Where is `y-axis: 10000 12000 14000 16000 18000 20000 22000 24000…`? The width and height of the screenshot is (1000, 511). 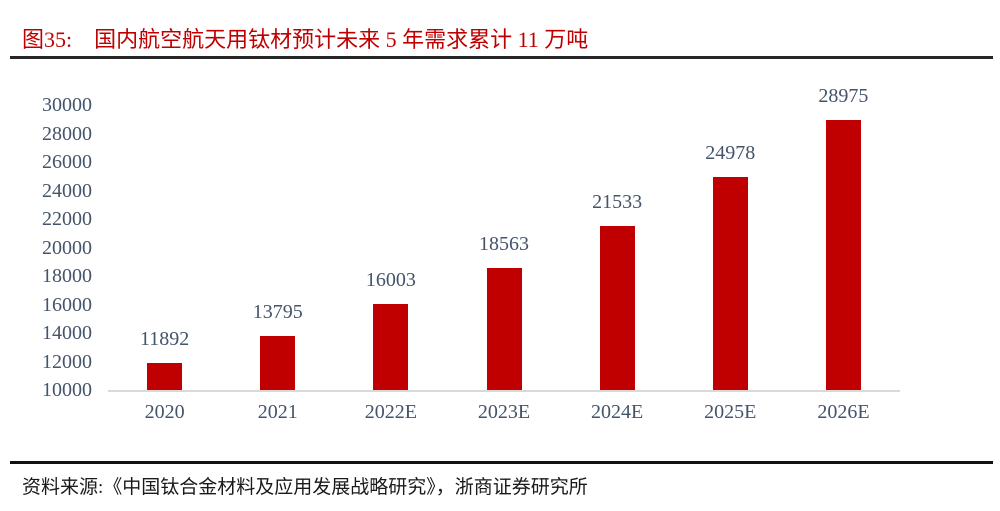 y-axis: 10000 12000 14000 16000 18000 20000 22000 24000… is located at coordinates (46, 247).